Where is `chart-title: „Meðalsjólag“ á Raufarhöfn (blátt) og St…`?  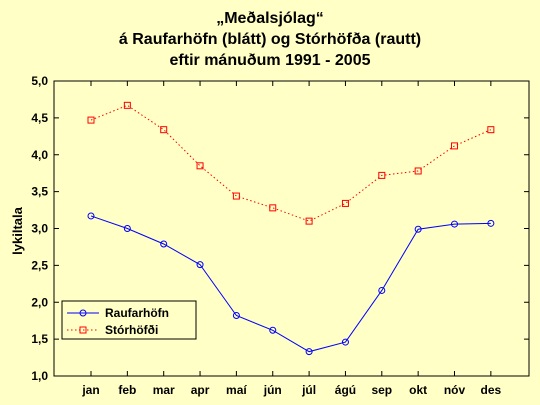 chart-title: „Meðalsjólag“ á Raufarhöfn (blátt) og St… is located at coordinates (270, 39).